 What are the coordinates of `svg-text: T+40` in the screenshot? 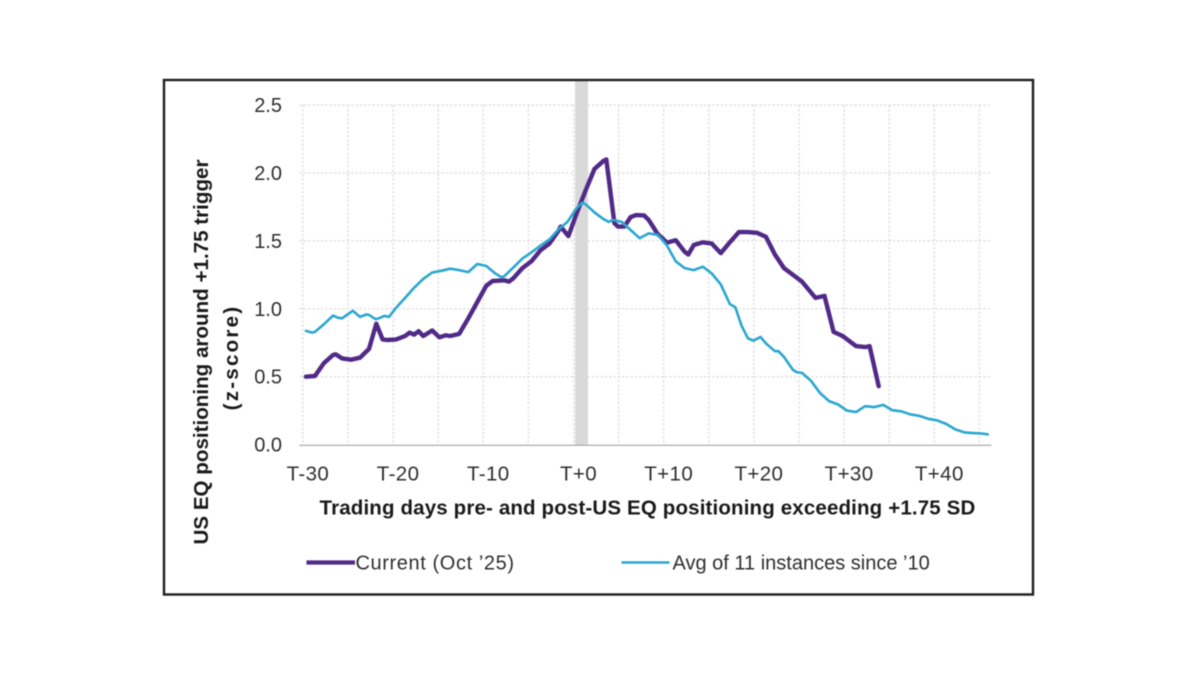 It's located at (939, 474).